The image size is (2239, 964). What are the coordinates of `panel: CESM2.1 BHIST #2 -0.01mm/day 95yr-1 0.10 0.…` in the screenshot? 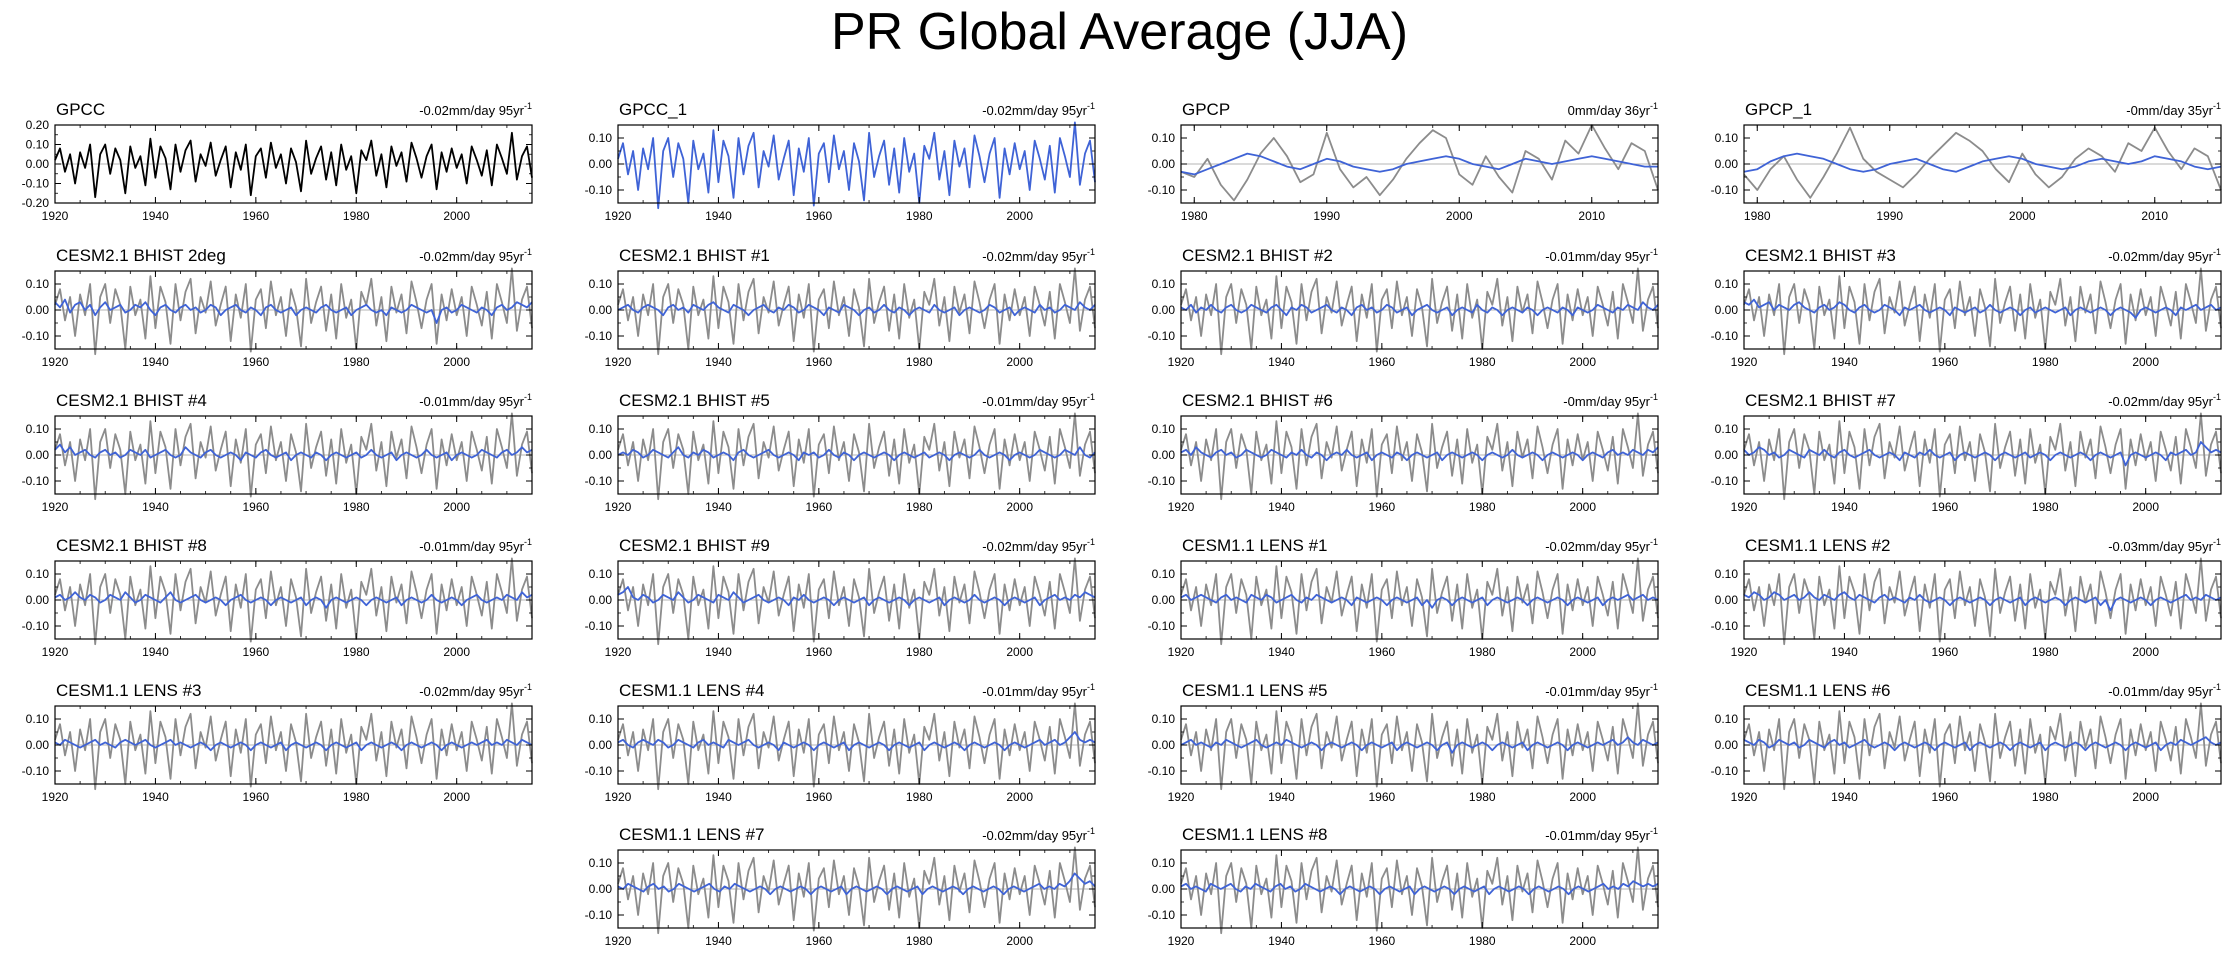 It's located at (1403, 307).